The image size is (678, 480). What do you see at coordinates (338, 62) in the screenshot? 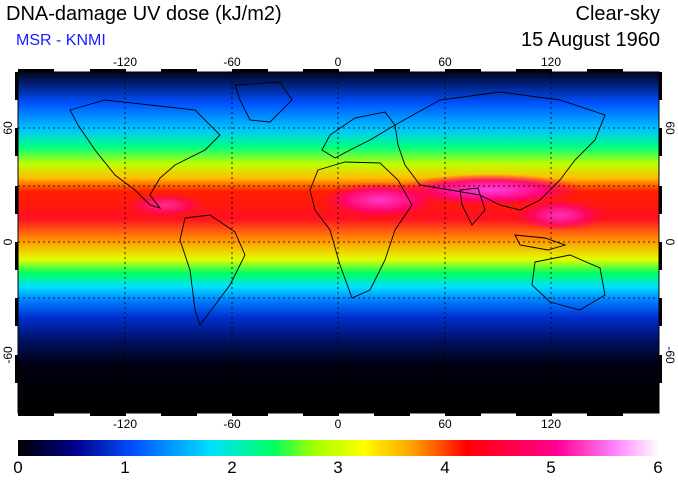
I see `lon-label-top: 0` at bounding box center [338, 62].